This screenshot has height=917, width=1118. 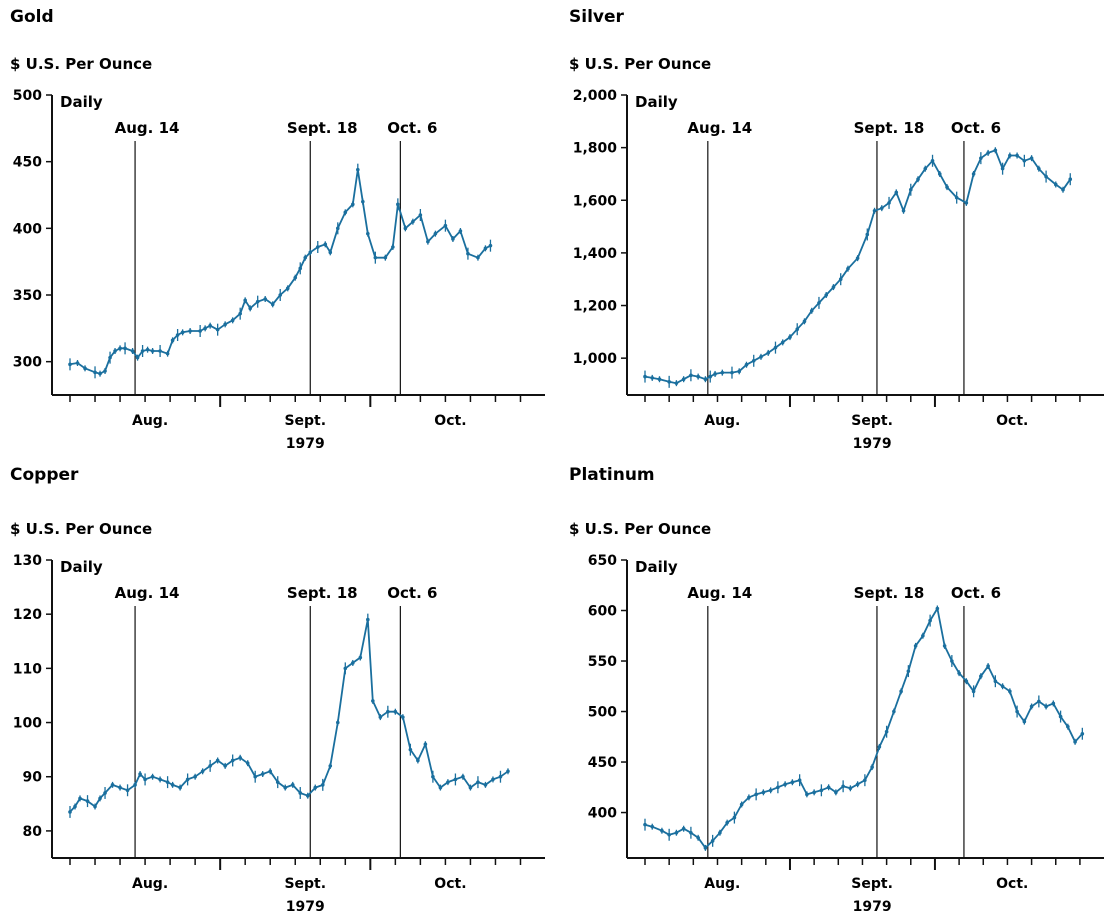 I want to click on y-tick-label: 300, so click(x=27, y=363).